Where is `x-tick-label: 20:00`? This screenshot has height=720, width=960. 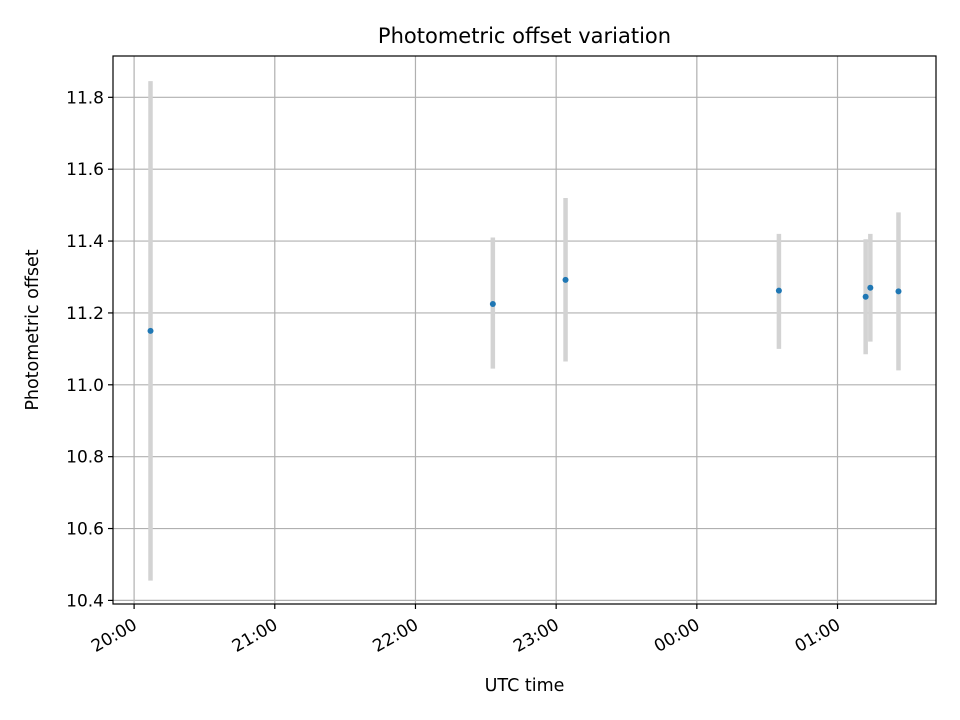 x-tick-label: 20:00 is located at coordinates (114, 636).